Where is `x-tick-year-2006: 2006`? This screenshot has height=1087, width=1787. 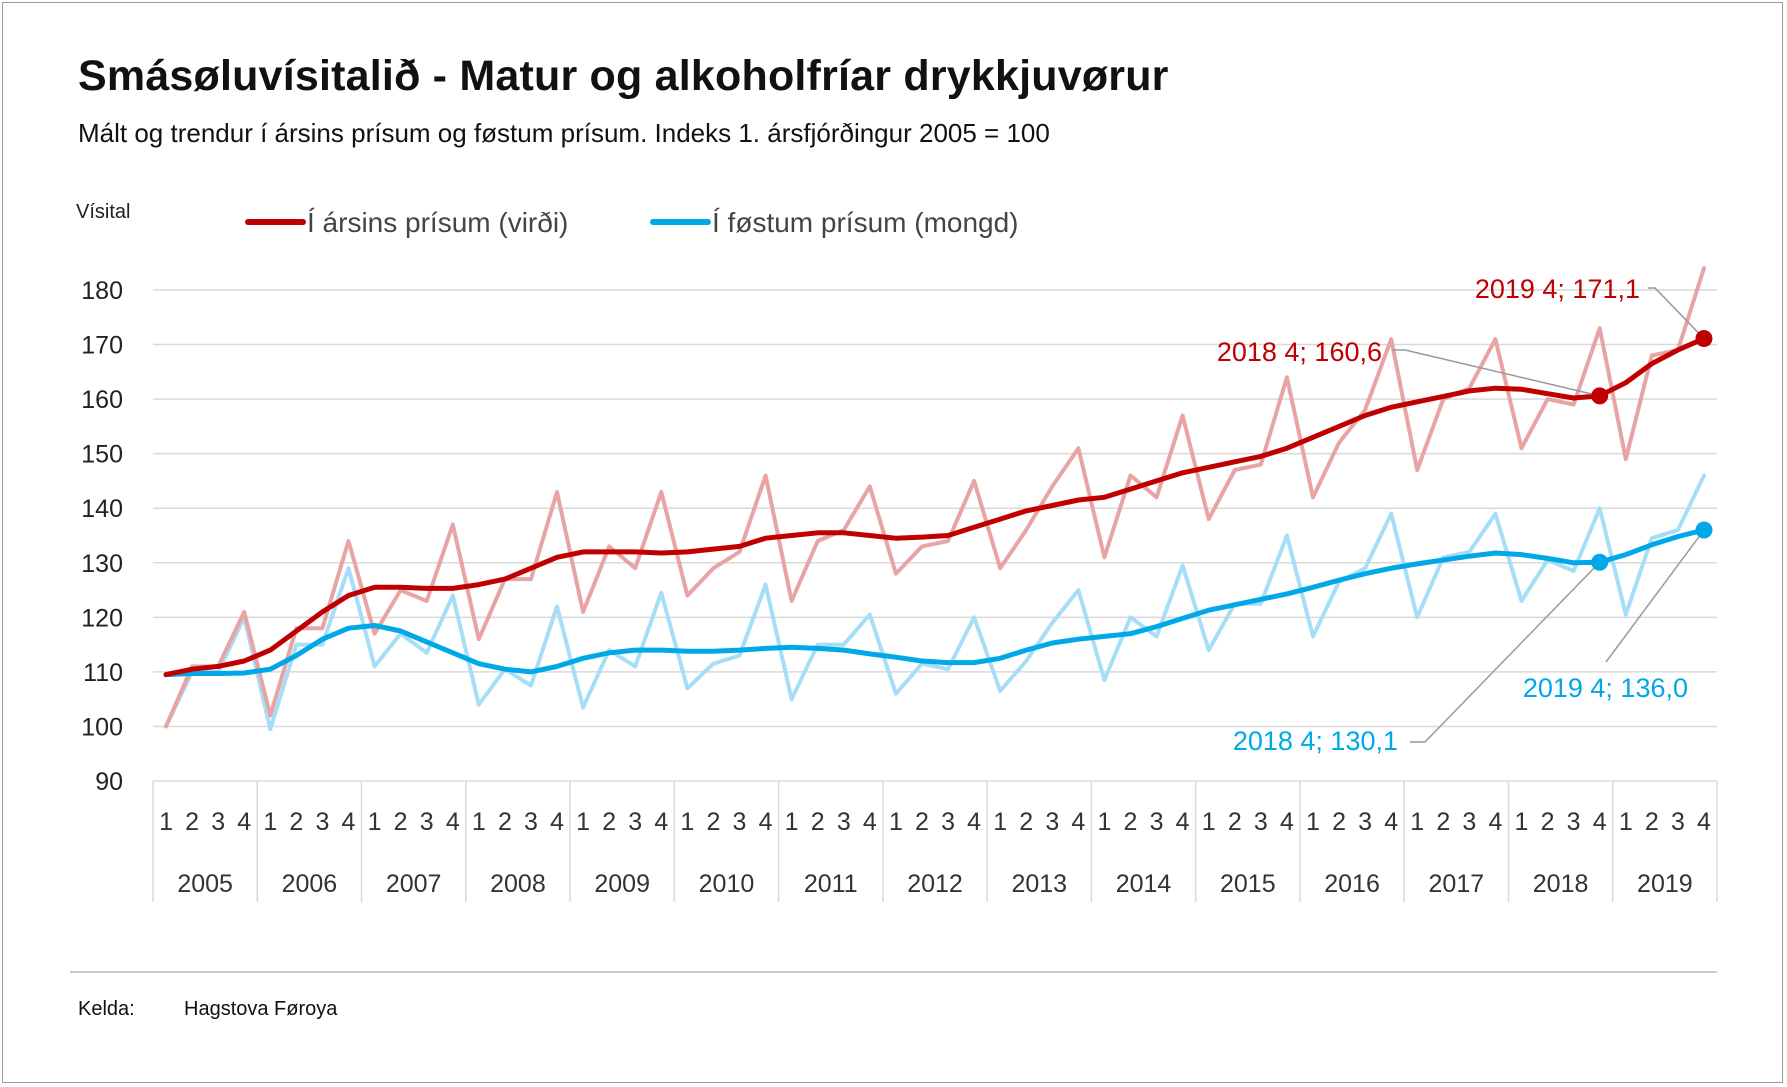 x-tick-year-2006: 2006 is located at coordinates (310, 884).